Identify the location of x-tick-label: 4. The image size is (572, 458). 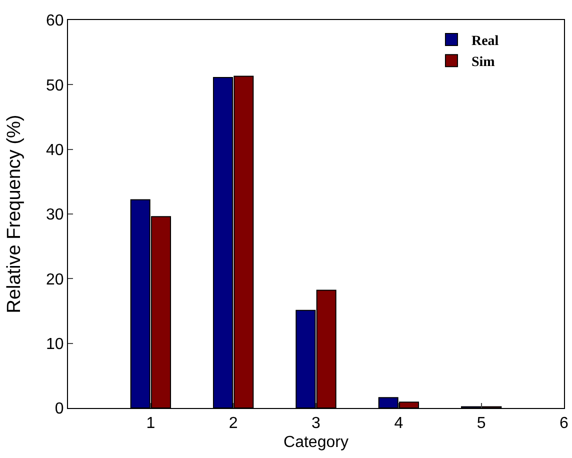
(399, 423).